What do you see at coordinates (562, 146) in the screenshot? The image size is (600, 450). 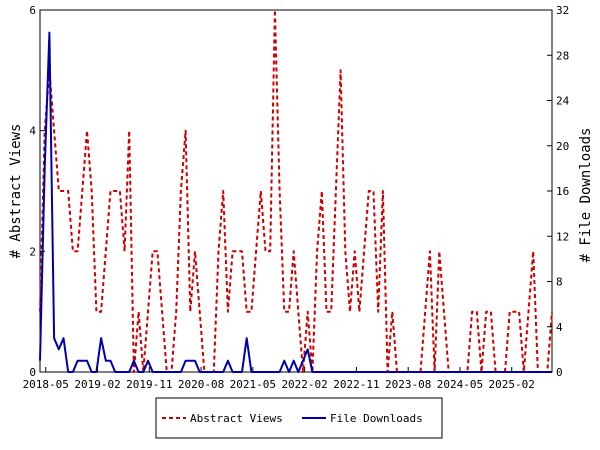 I see `y-right-tick-label-5: 20` at bounding box center [562, 146].